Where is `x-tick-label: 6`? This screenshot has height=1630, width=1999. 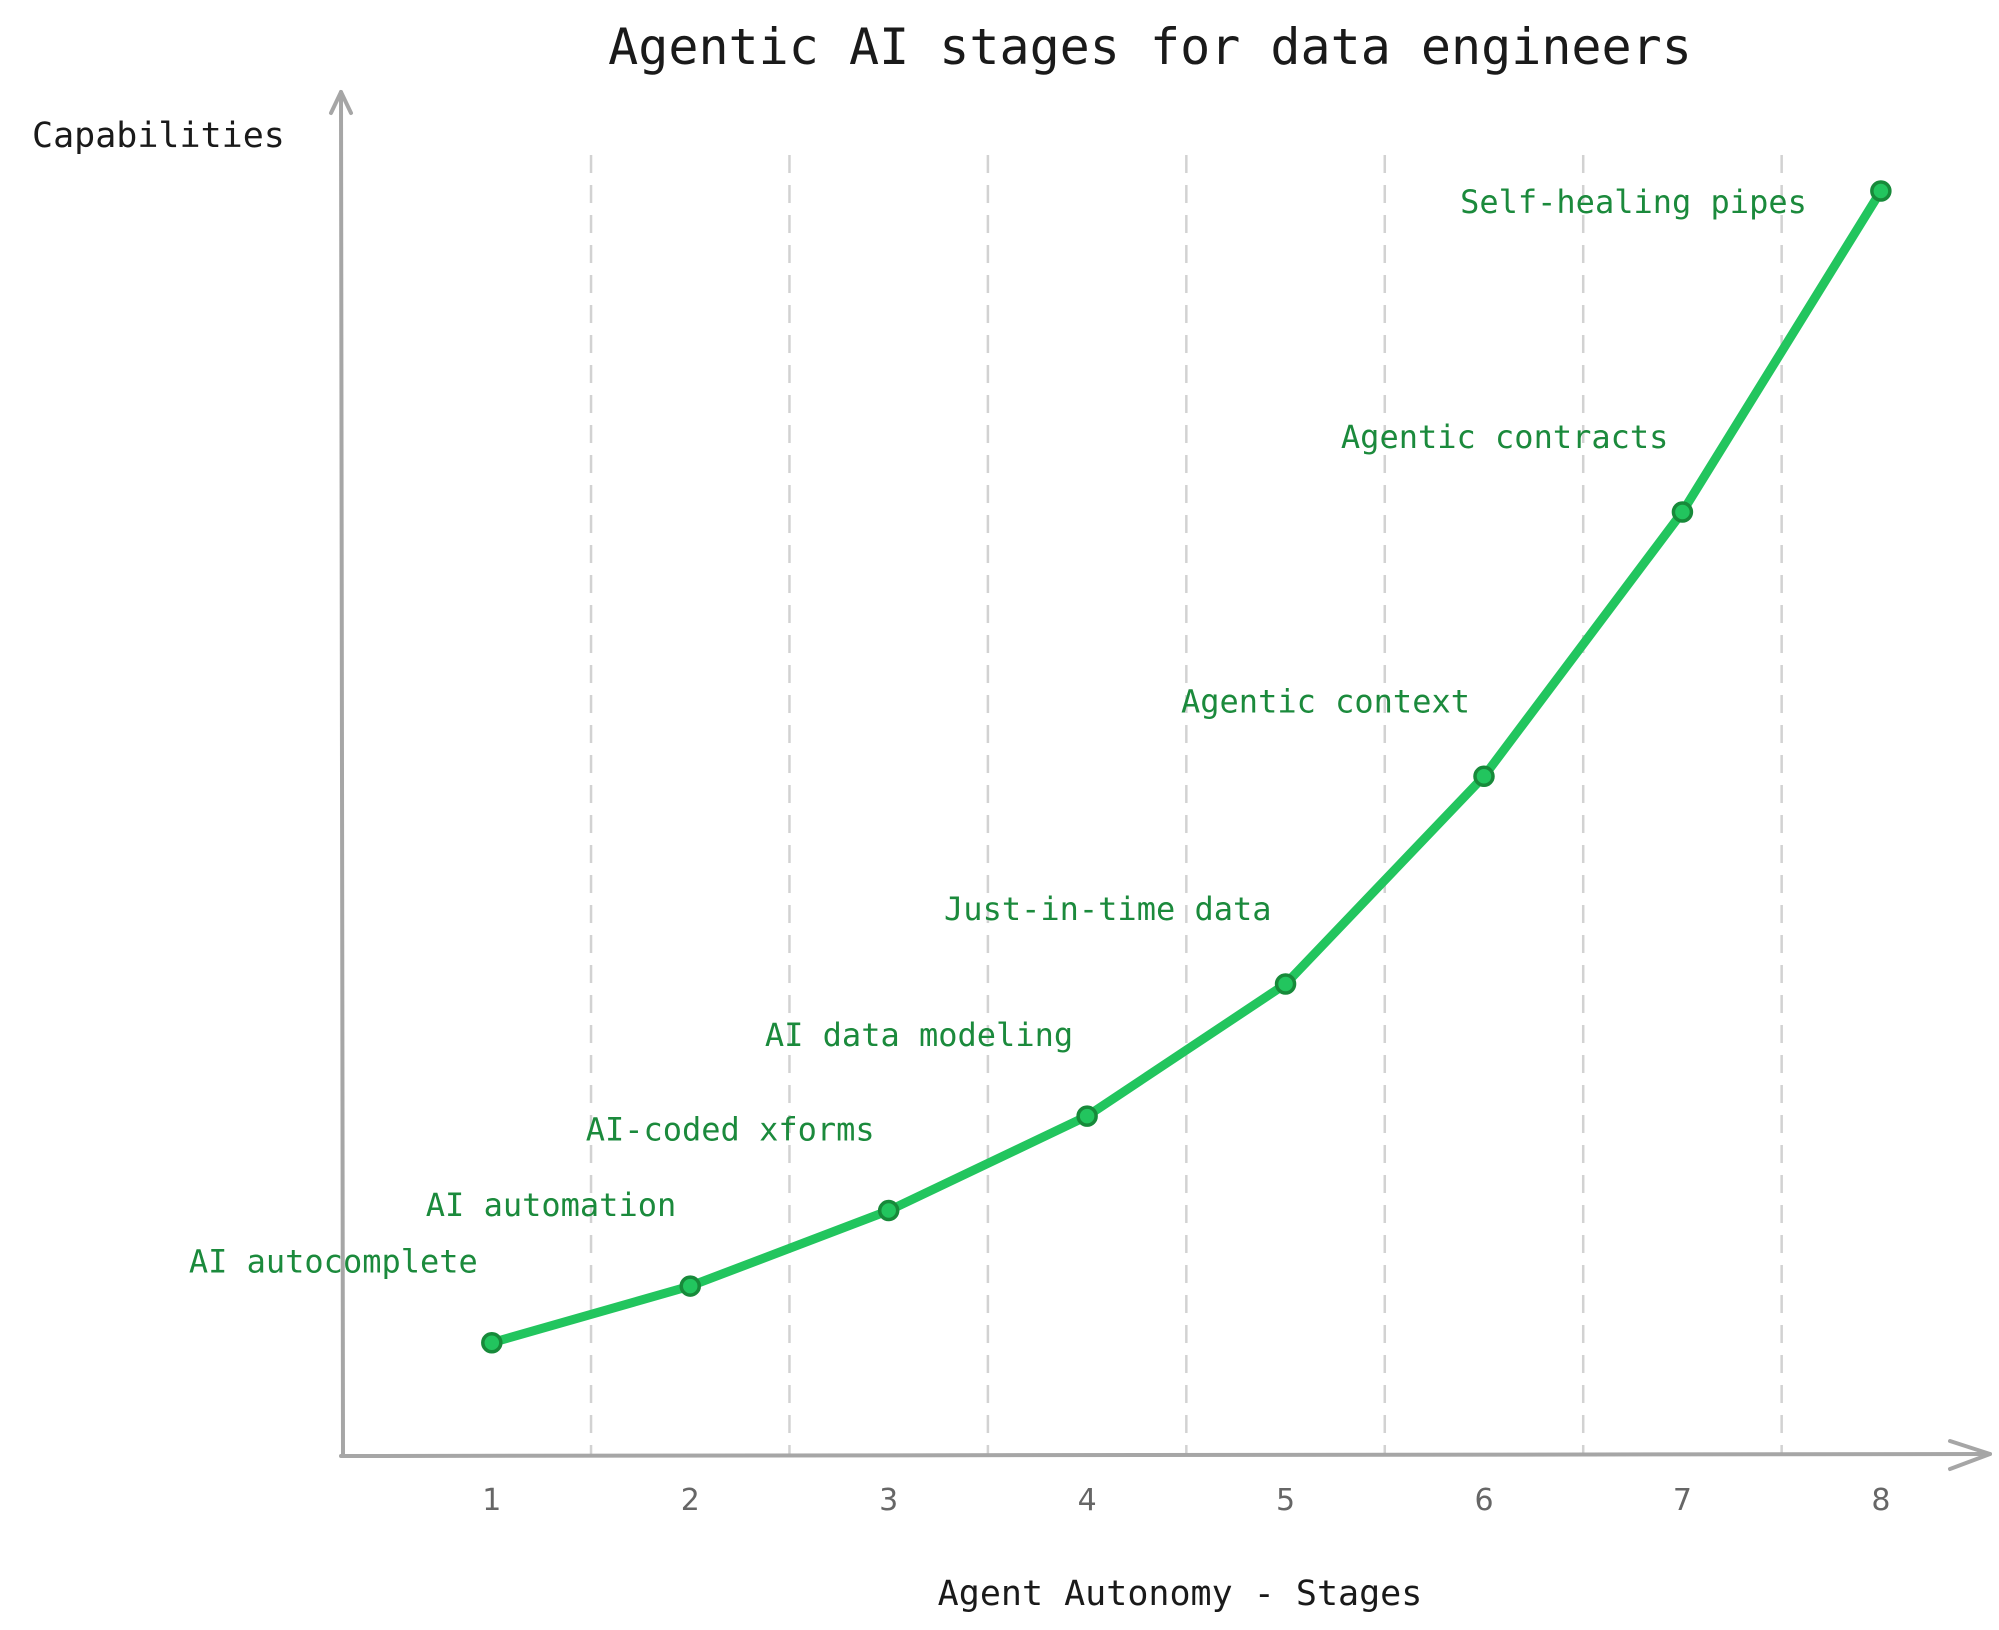
x-tick-label: 6 is located at coordinates (1483, 1500).